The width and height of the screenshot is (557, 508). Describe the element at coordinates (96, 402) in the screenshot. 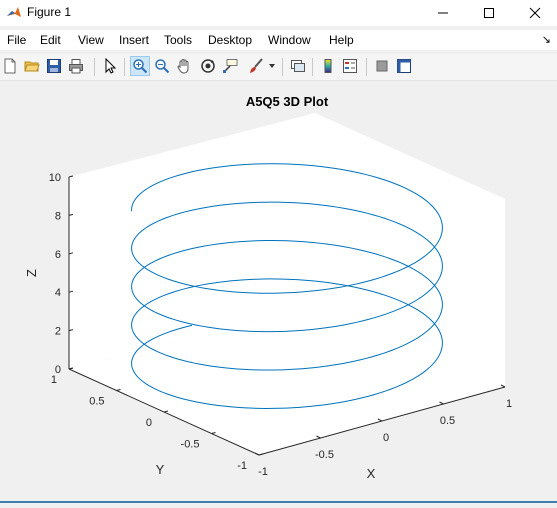

I see `y-tick-label: 0.5` at that location.